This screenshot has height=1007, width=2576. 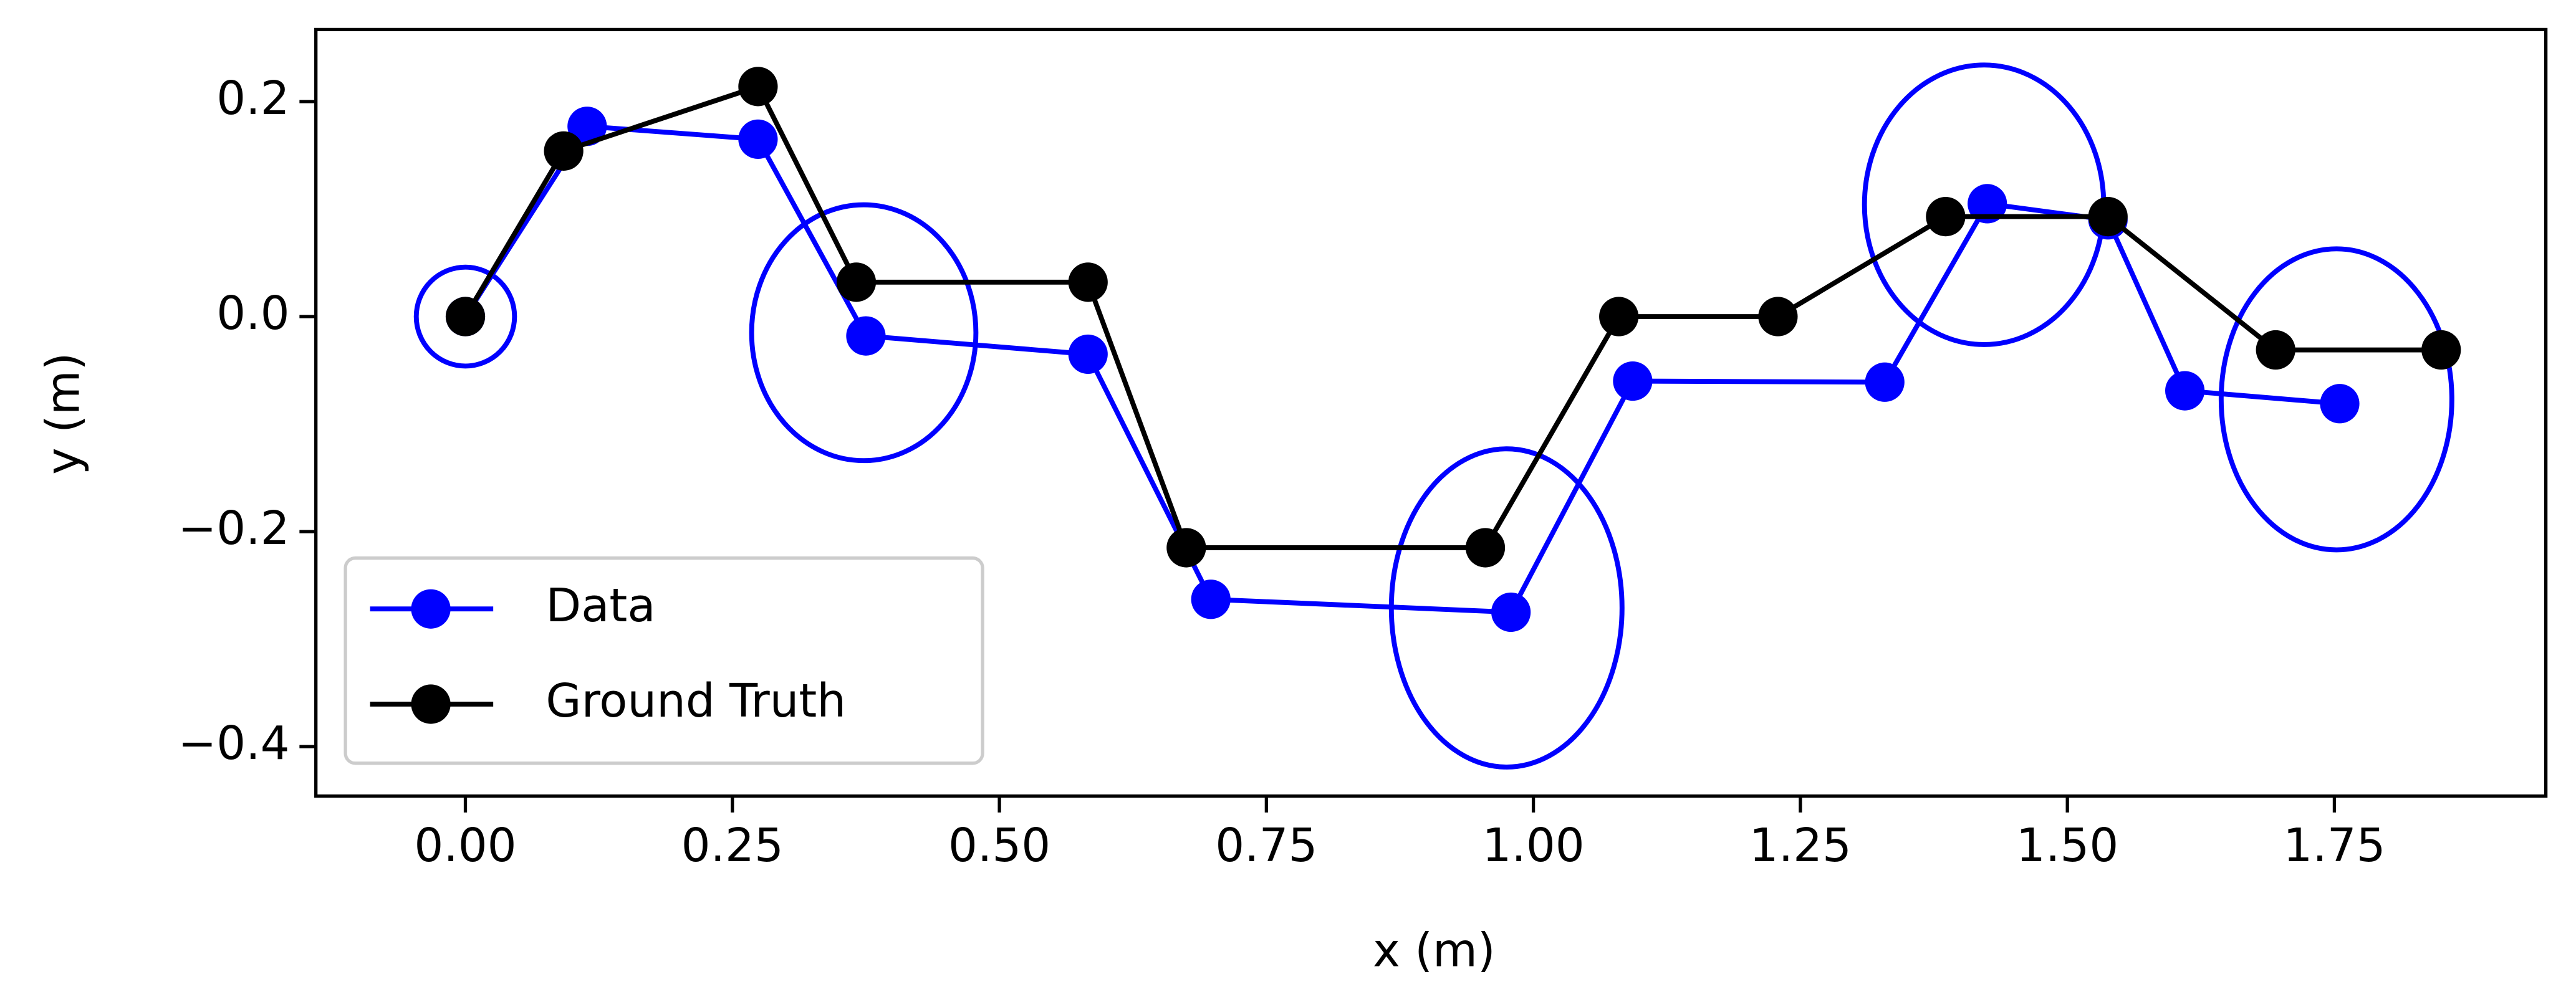 I want to click on legend: Data Ground Truth, so click(x=664, y=661).